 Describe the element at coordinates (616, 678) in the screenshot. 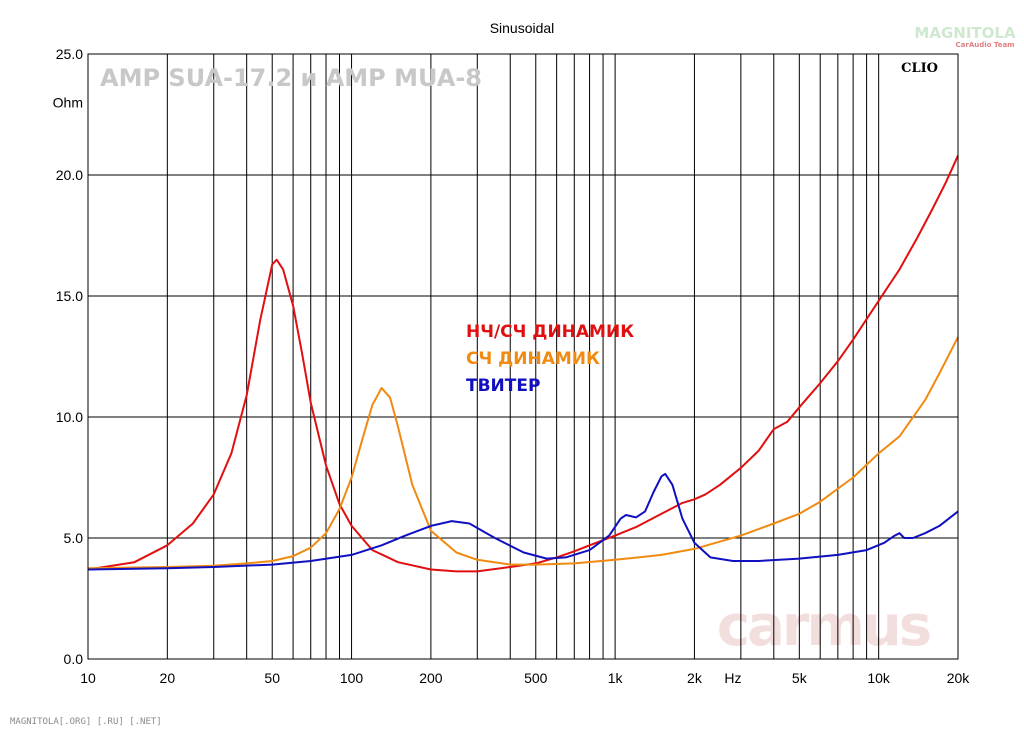

I see `x-tick-label: 1k` at that location.